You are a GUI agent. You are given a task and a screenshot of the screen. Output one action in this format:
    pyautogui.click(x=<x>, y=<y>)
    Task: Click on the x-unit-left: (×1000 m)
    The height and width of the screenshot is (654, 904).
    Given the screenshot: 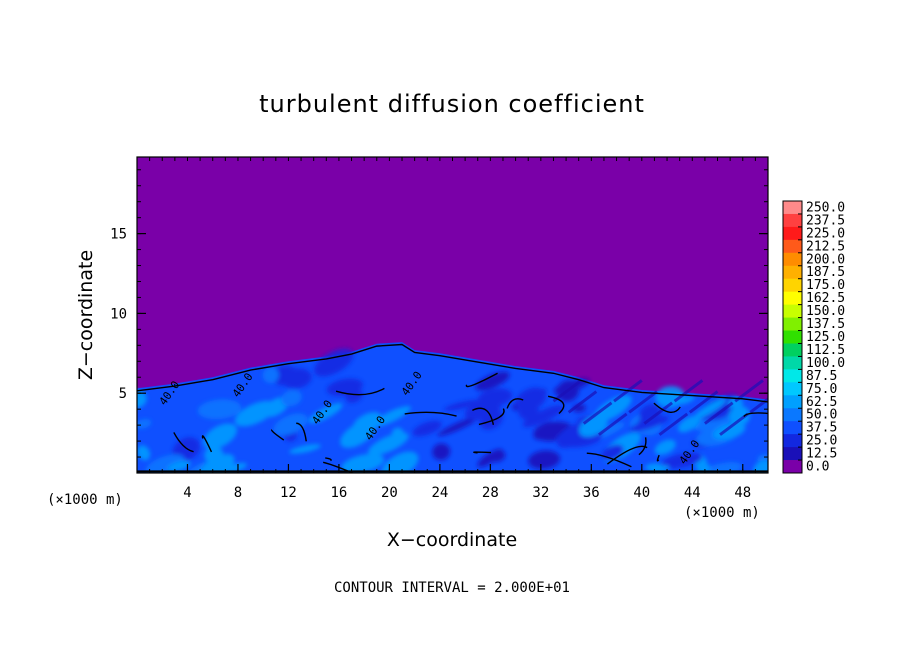 What is the action you would take?
    pyautogui.click(x=85, y=500)
    